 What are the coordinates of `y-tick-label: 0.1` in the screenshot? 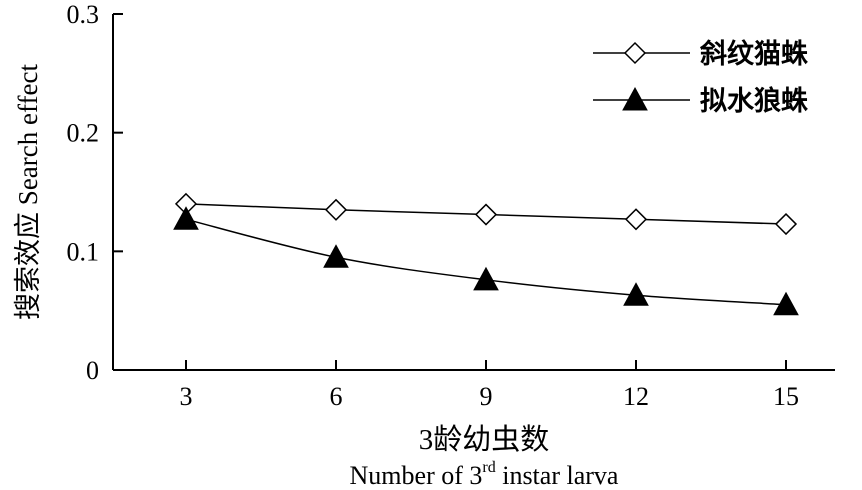 It's located at (83, 251).